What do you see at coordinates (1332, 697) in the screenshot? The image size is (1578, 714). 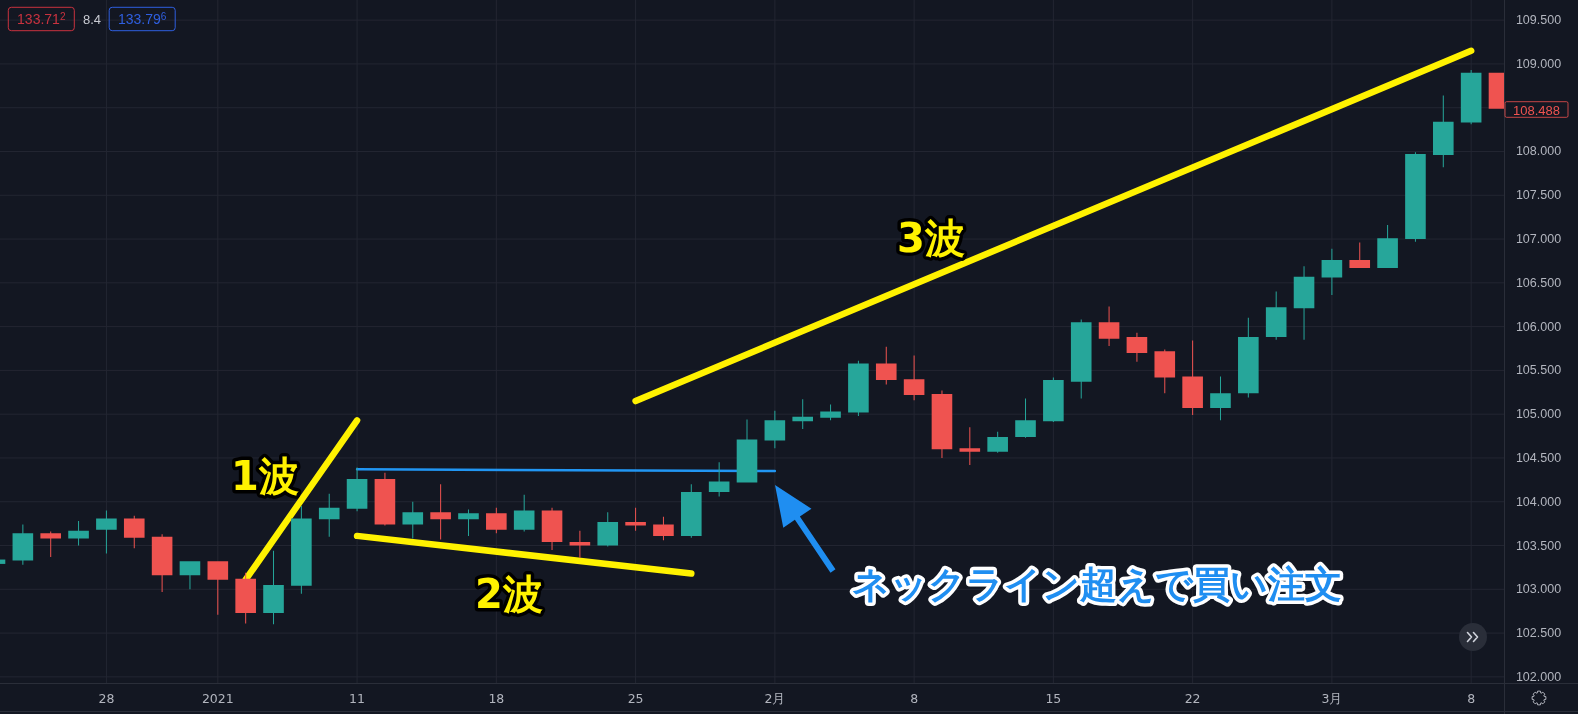 I see `x-tick-label: 3月` at bounding box center [1332, 697].